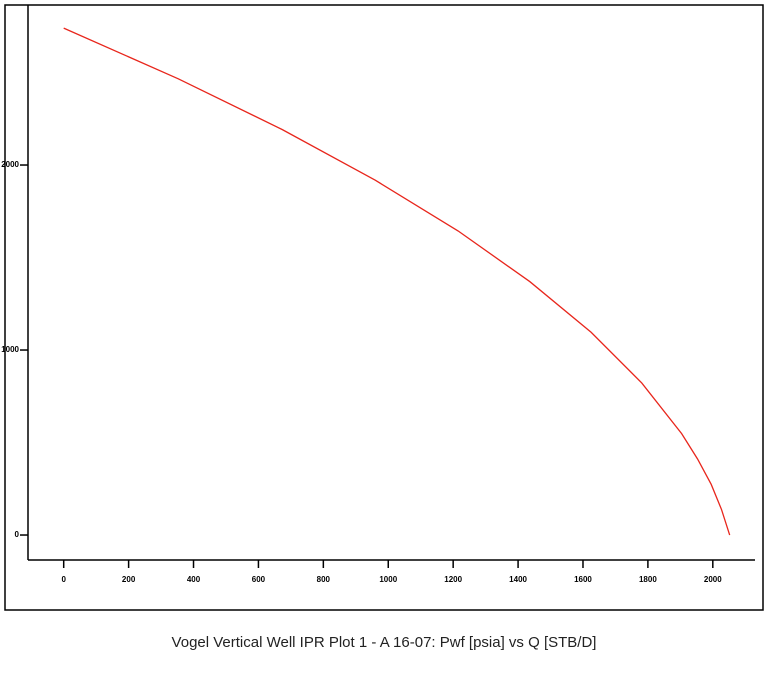 This screenshot has height=680, width=768. I want to click on x-tick-label: 200, so click(129, 579).